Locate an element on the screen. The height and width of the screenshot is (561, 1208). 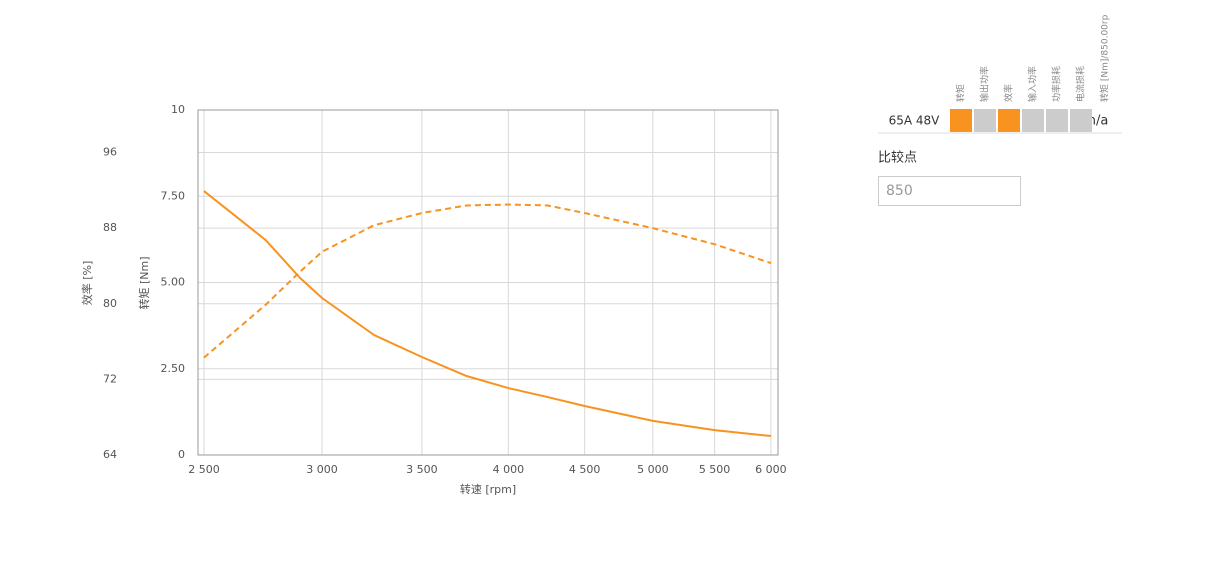
column-header: 效率 is located at coordinates (1009, 93).